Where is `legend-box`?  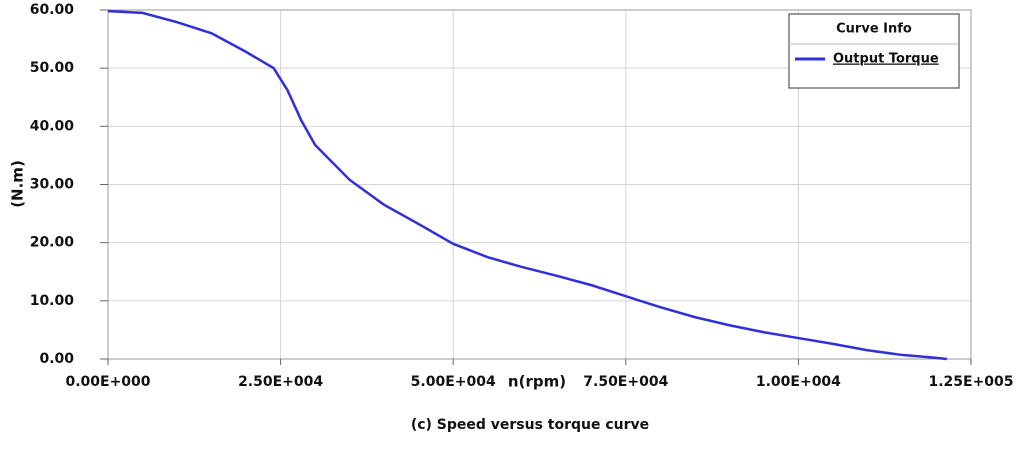
legend-box is located at coordinates (874, 51).